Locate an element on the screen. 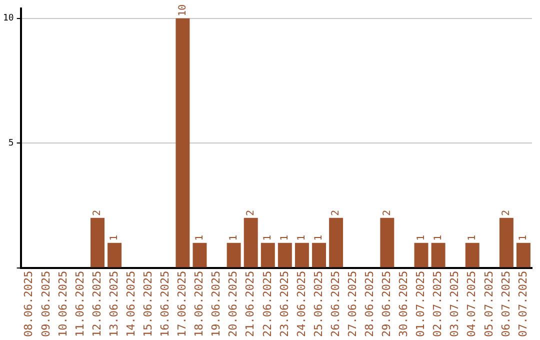 The image size is (540, 340). x-tick-label: 12.06.2025 is located at coordinates (97, 304).